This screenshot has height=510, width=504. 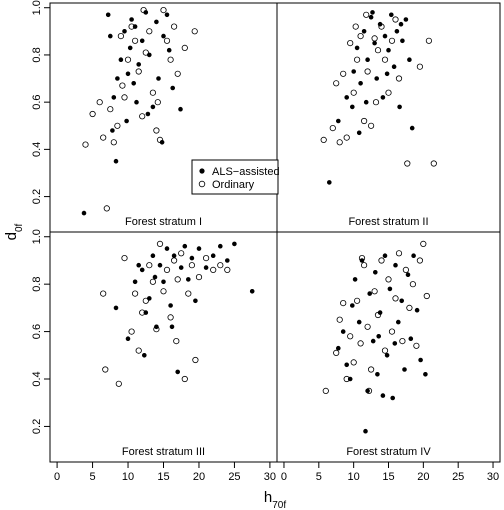 What do you see at coordinates (37, 54) in the screenshot?
I see `y-tick-label: 0.8` at bounding box center [37, 54].